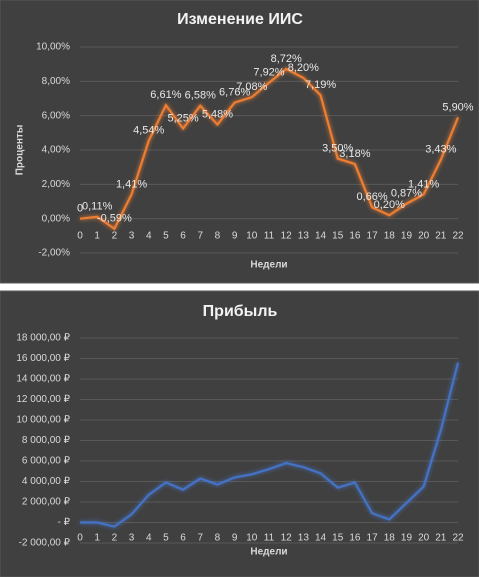  What do you see at coordinates (389, 205) in the screenshot?
I see `data-label: 0,20%` at bounding box center [389, 205].